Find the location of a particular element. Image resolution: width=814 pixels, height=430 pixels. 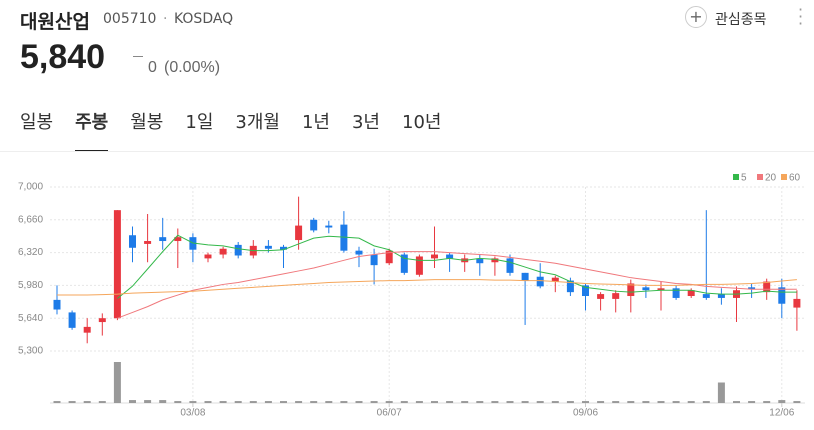

x-tick-label: 09/06 is located at coordinates (585, 413).